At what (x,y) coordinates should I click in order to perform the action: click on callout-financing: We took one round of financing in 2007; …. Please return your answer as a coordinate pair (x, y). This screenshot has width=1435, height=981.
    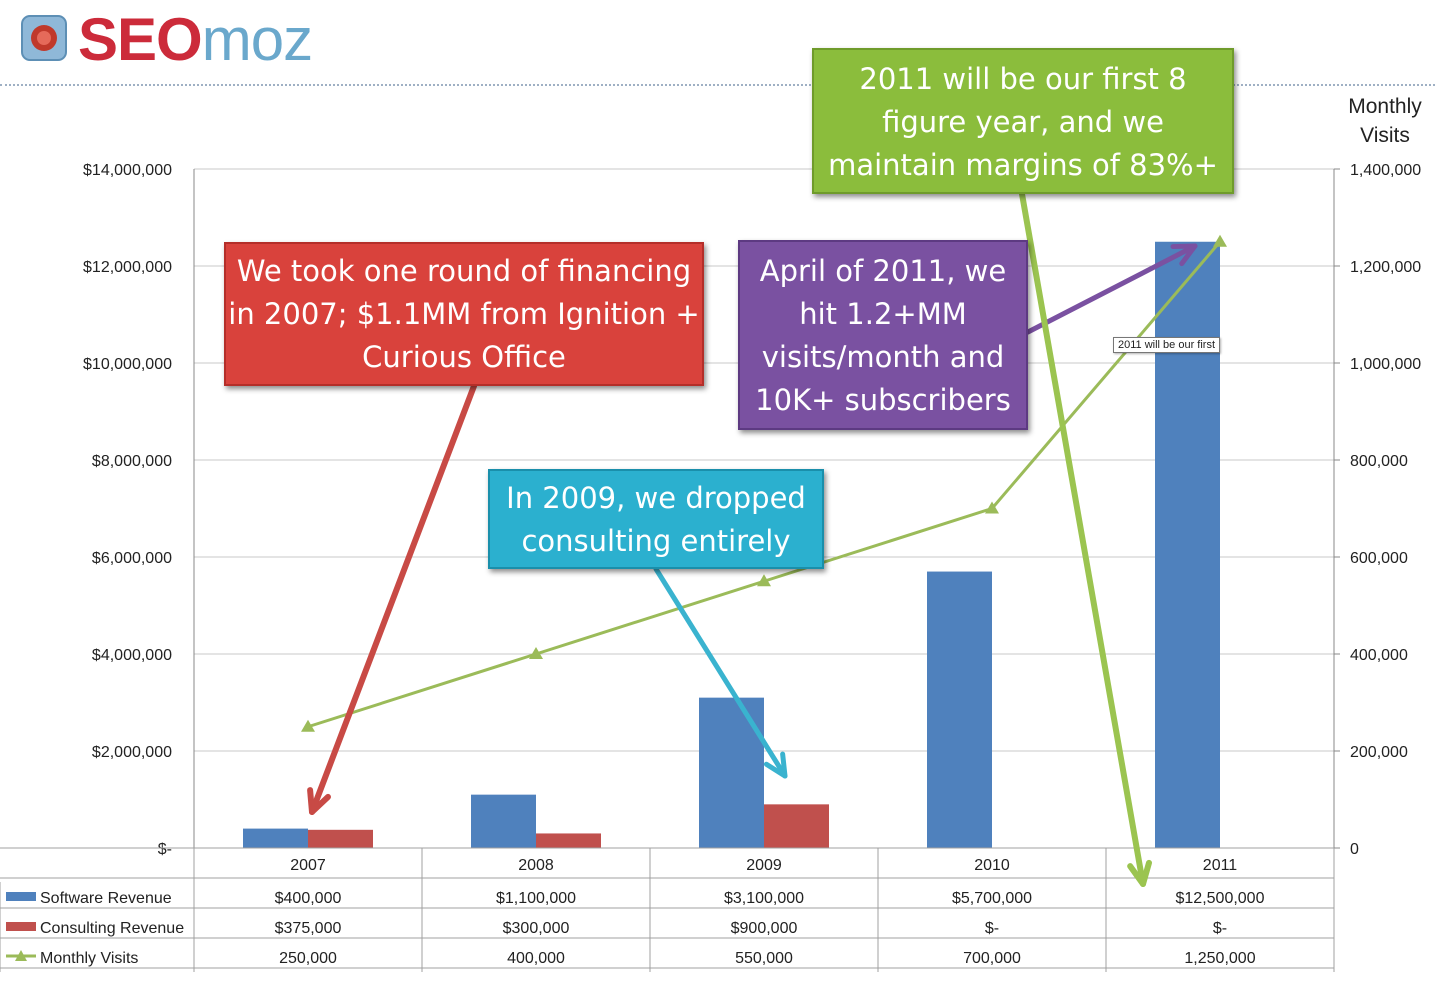
    Looking at the image, I should click on (464, 314).